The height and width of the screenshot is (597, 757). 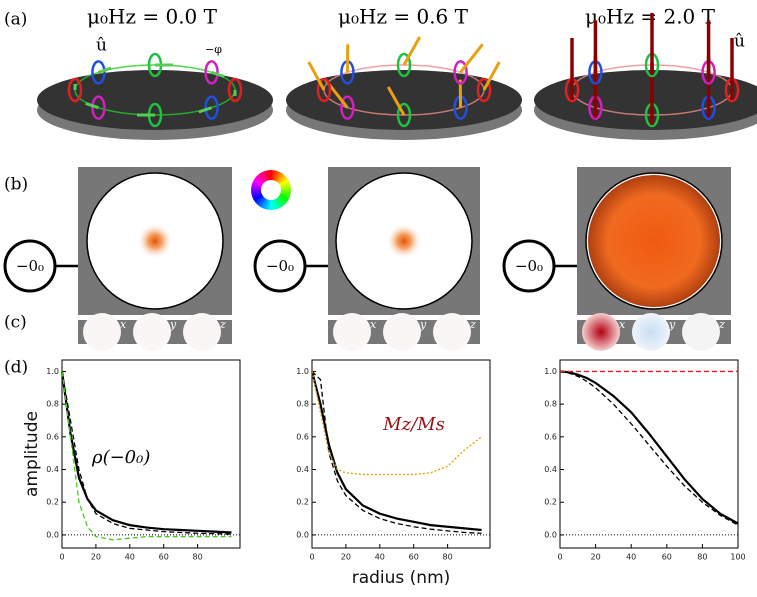 I want to click on x-axis-label: radius (nm), so click(x=401, y=578).